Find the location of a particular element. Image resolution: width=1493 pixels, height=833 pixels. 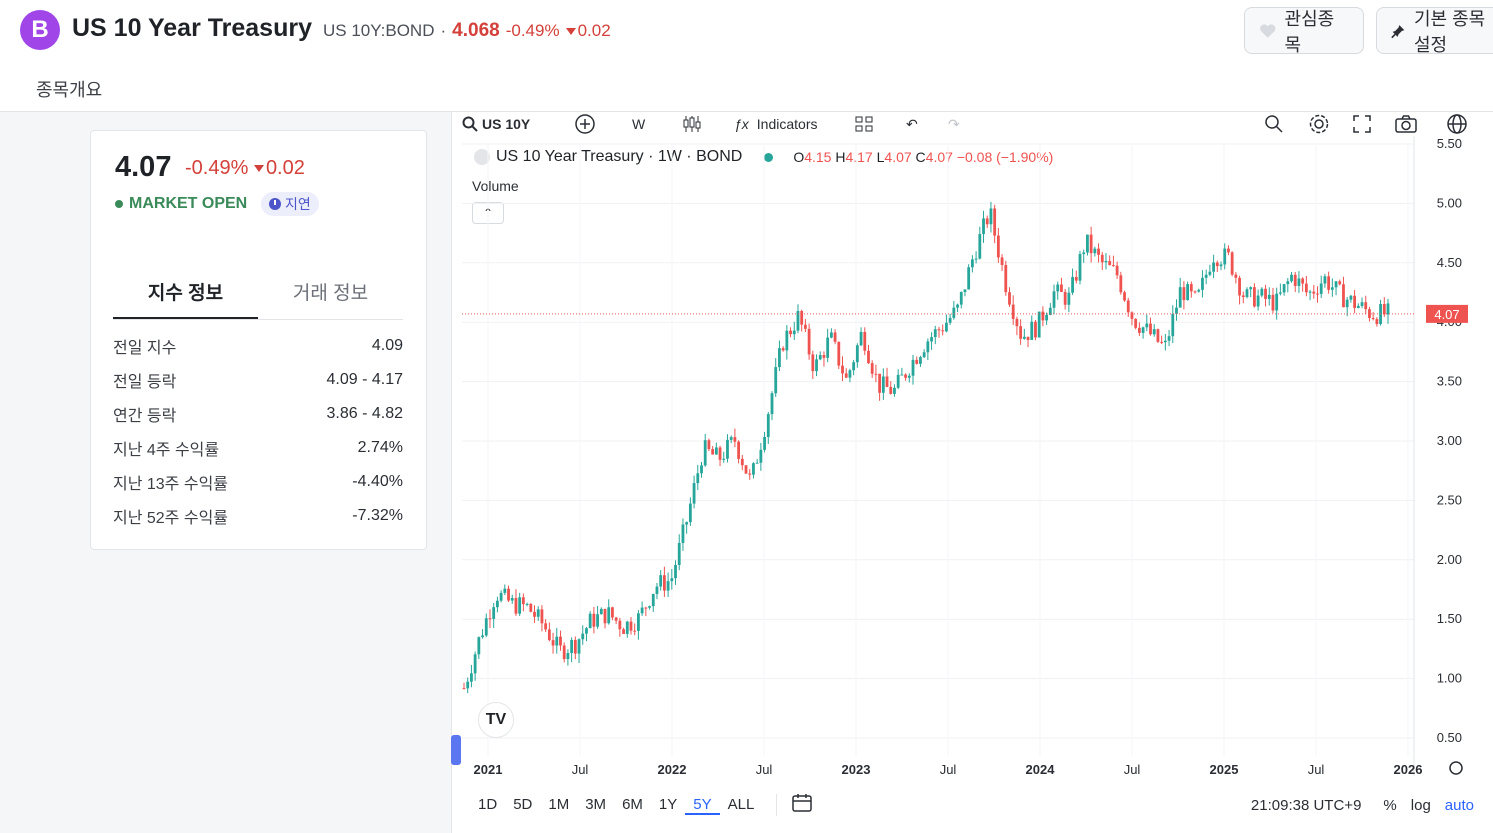

tab-index-info: 지수 정보 is located at coordinates (185, 297).